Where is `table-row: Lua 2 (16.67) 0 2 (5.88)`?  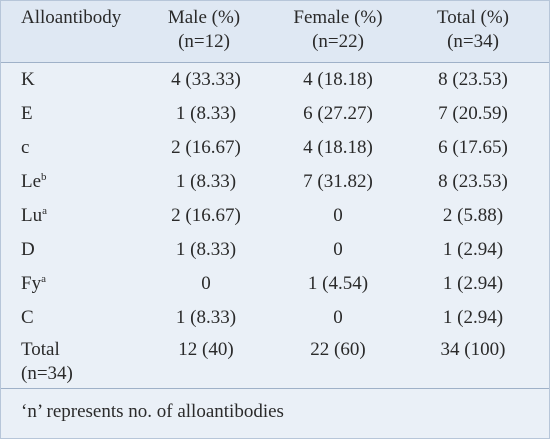 table-row: Lua 2 (16.67) 0 2 (5.88) is located at coordinates (275, 216).